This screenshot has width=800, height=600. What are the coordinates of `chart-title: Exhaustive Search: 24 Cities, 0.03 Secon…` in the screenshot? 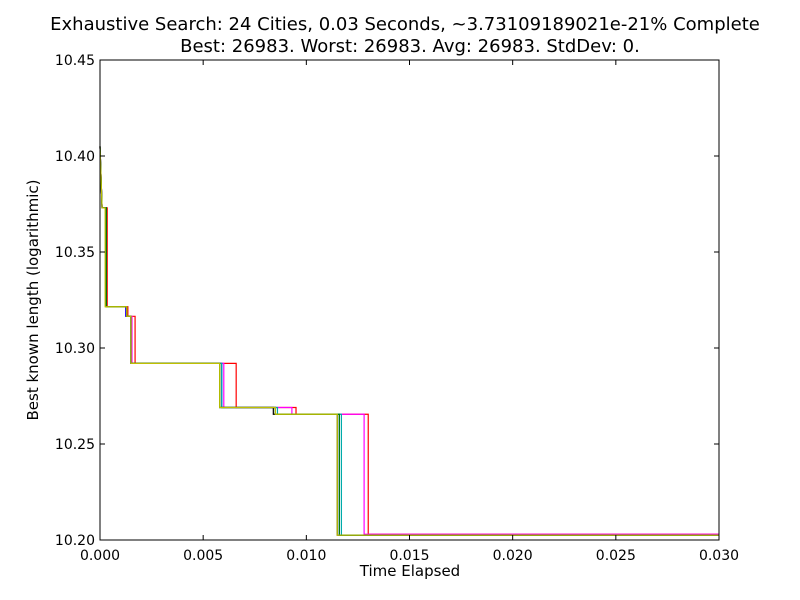 It's located at (405, 24).